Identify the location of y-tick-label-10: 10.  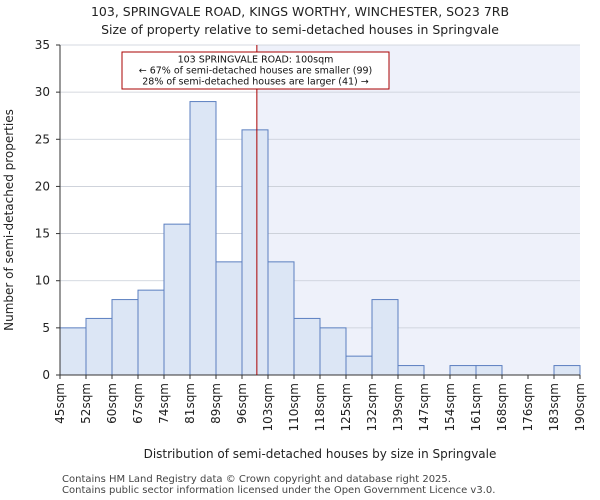
(42, 281).